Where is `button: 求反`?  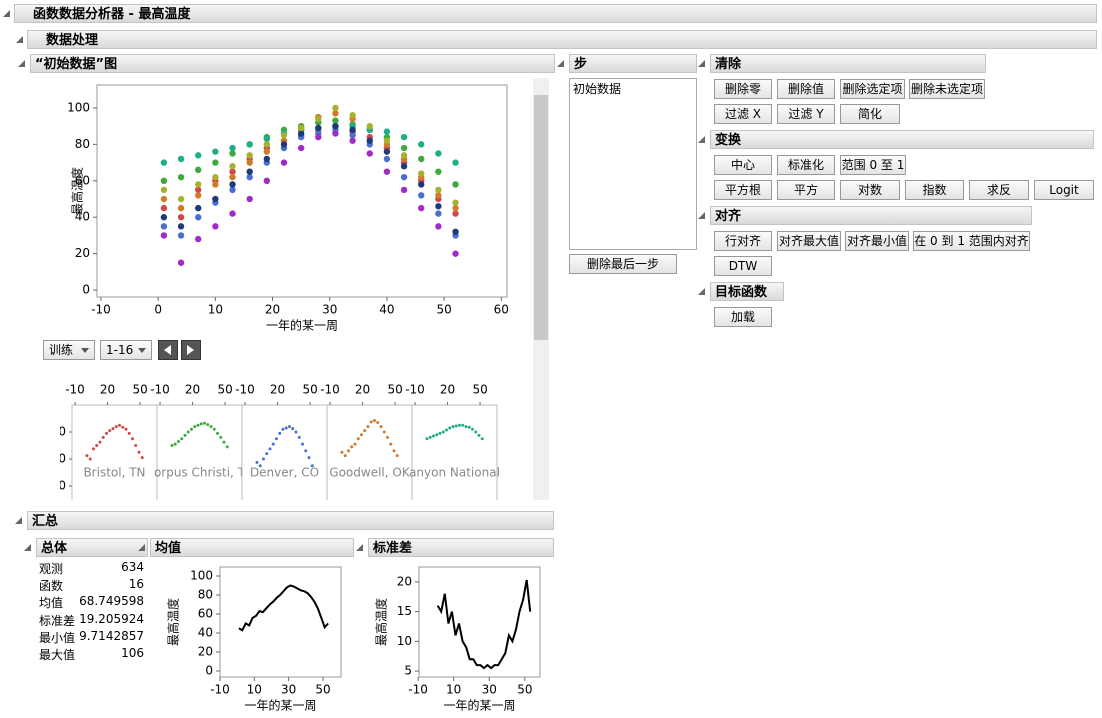
button: 求反 is located at coordinates (999, 190).